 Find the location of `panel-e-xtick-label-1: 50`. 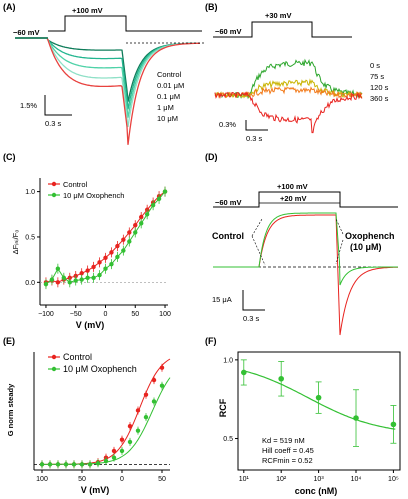

panel-e-xtick-label-1: 50 is located at coordinates (82, 479).